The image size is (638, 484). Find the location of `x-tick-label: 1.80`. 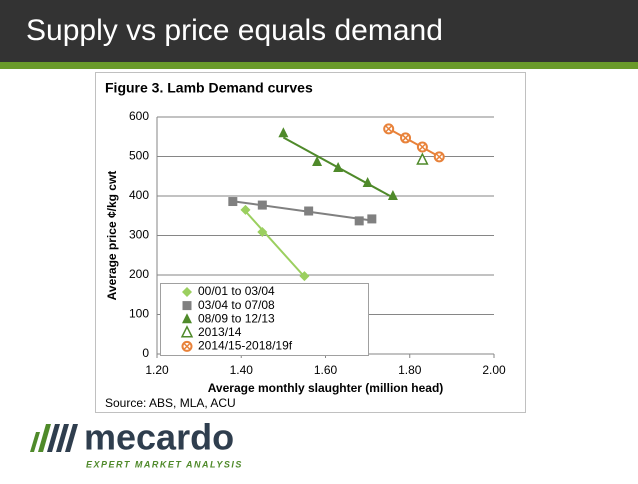

x-tick-label: 1.80 is located at coordinates (410, 370).